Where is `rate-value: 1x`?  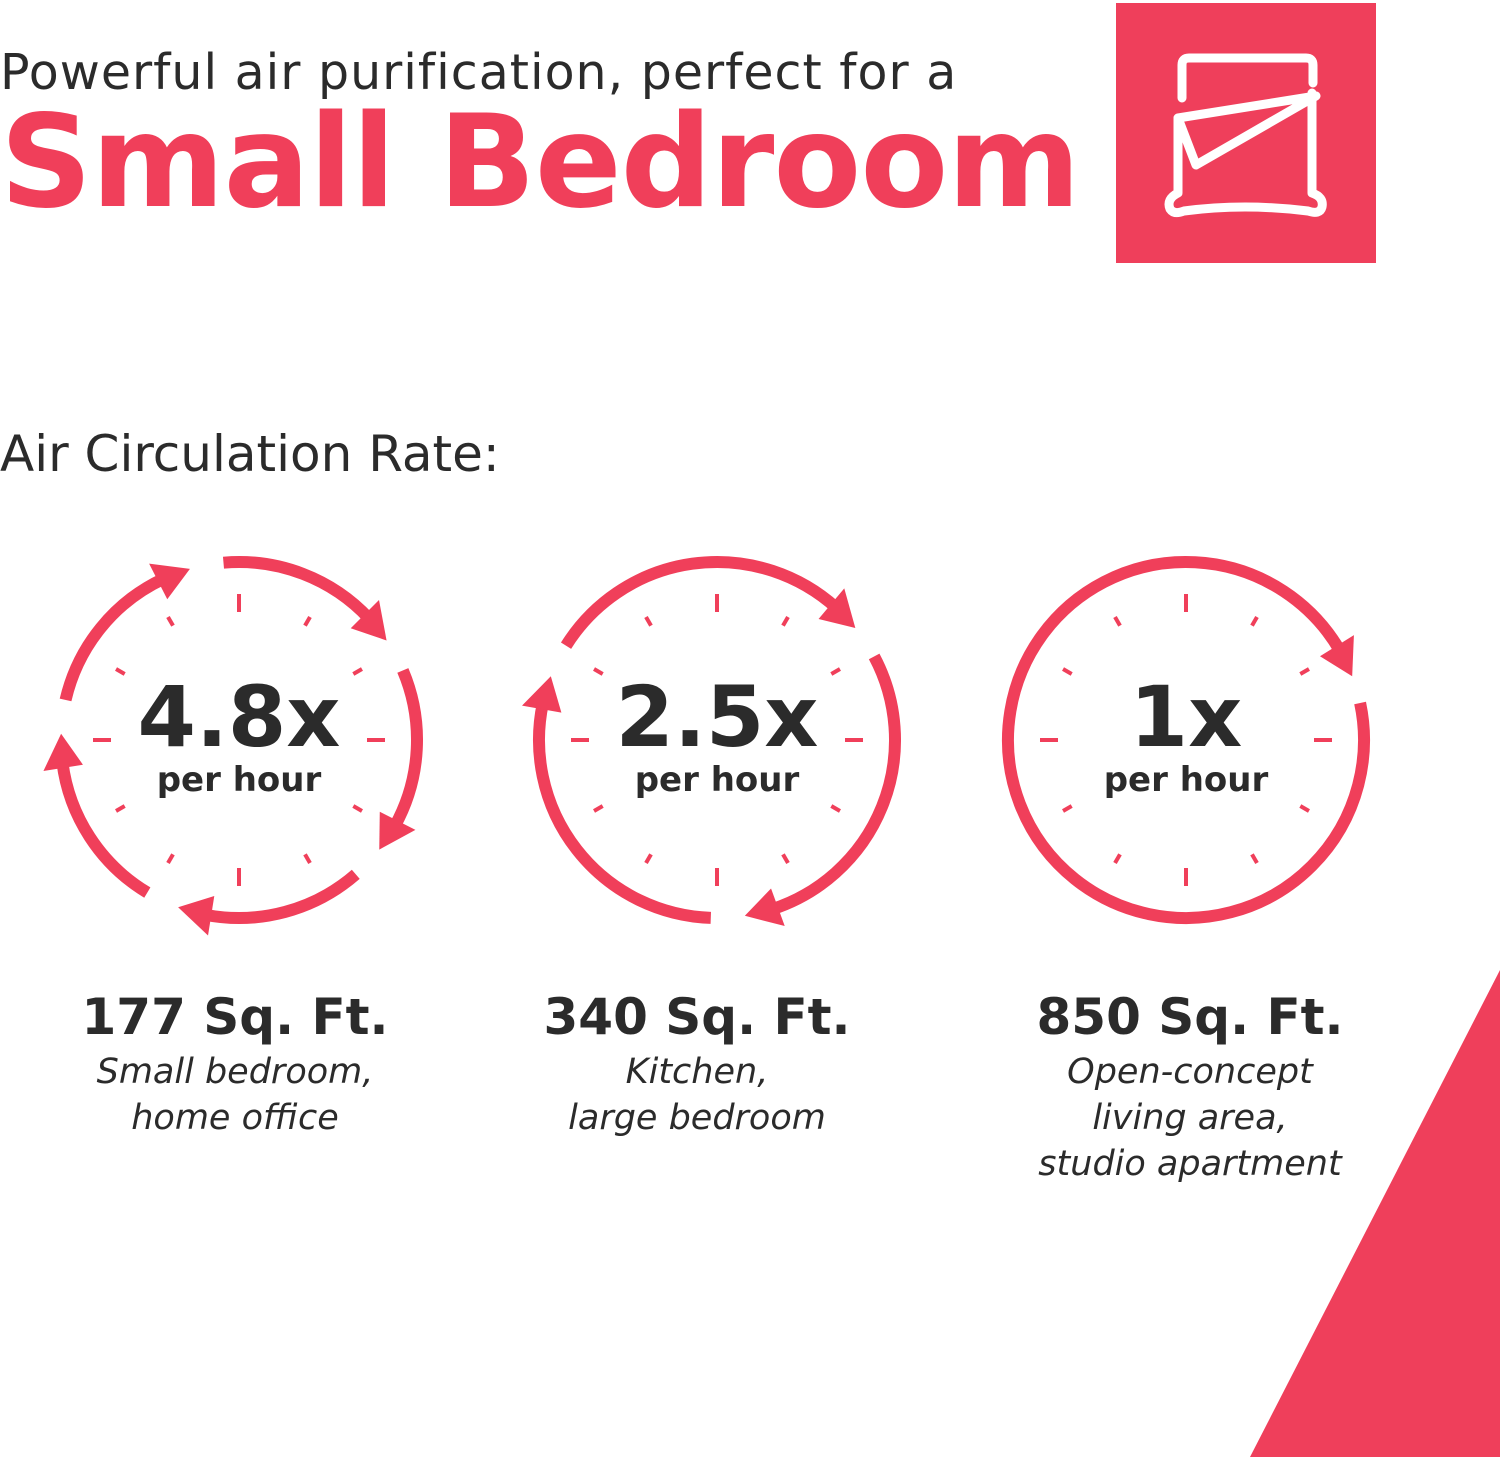 rate-value: 1x is located at coordinates (1186, 717).